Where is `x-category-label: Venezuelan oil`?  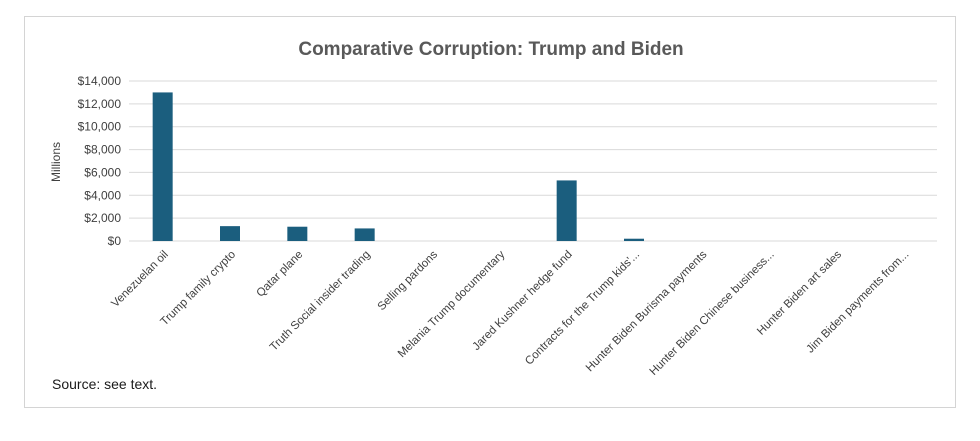
x-category-label: Venezuelan oil is located at coordinates (139, 279).